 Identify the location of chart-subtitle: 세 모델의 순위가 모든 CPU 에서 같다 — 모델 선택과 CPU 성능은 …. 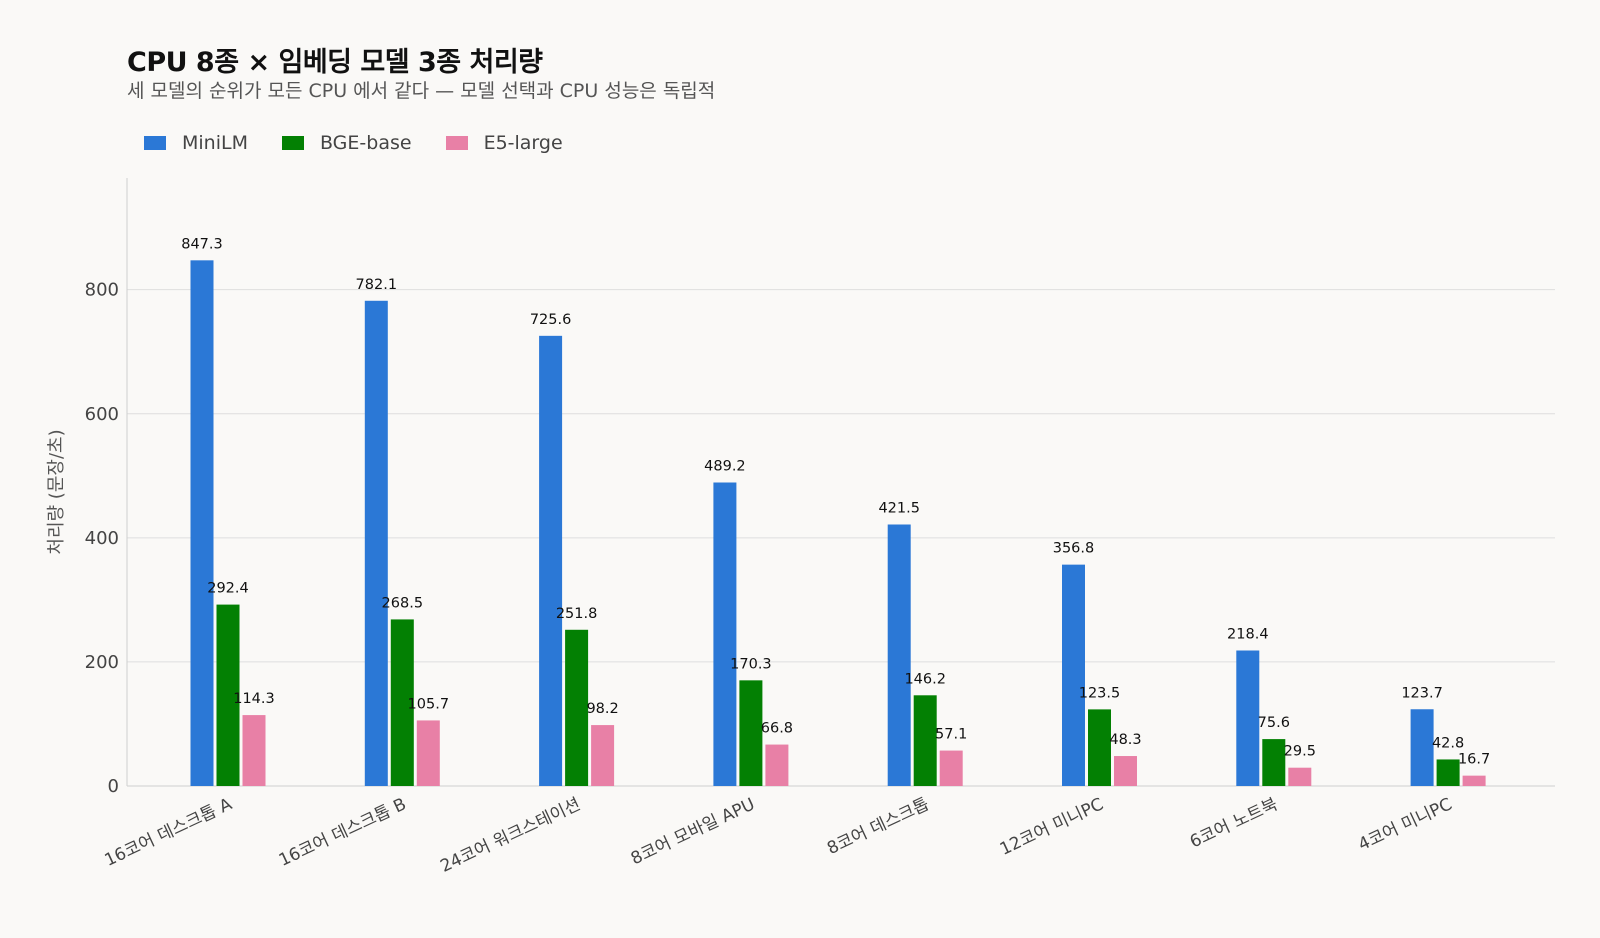
(421, 91).